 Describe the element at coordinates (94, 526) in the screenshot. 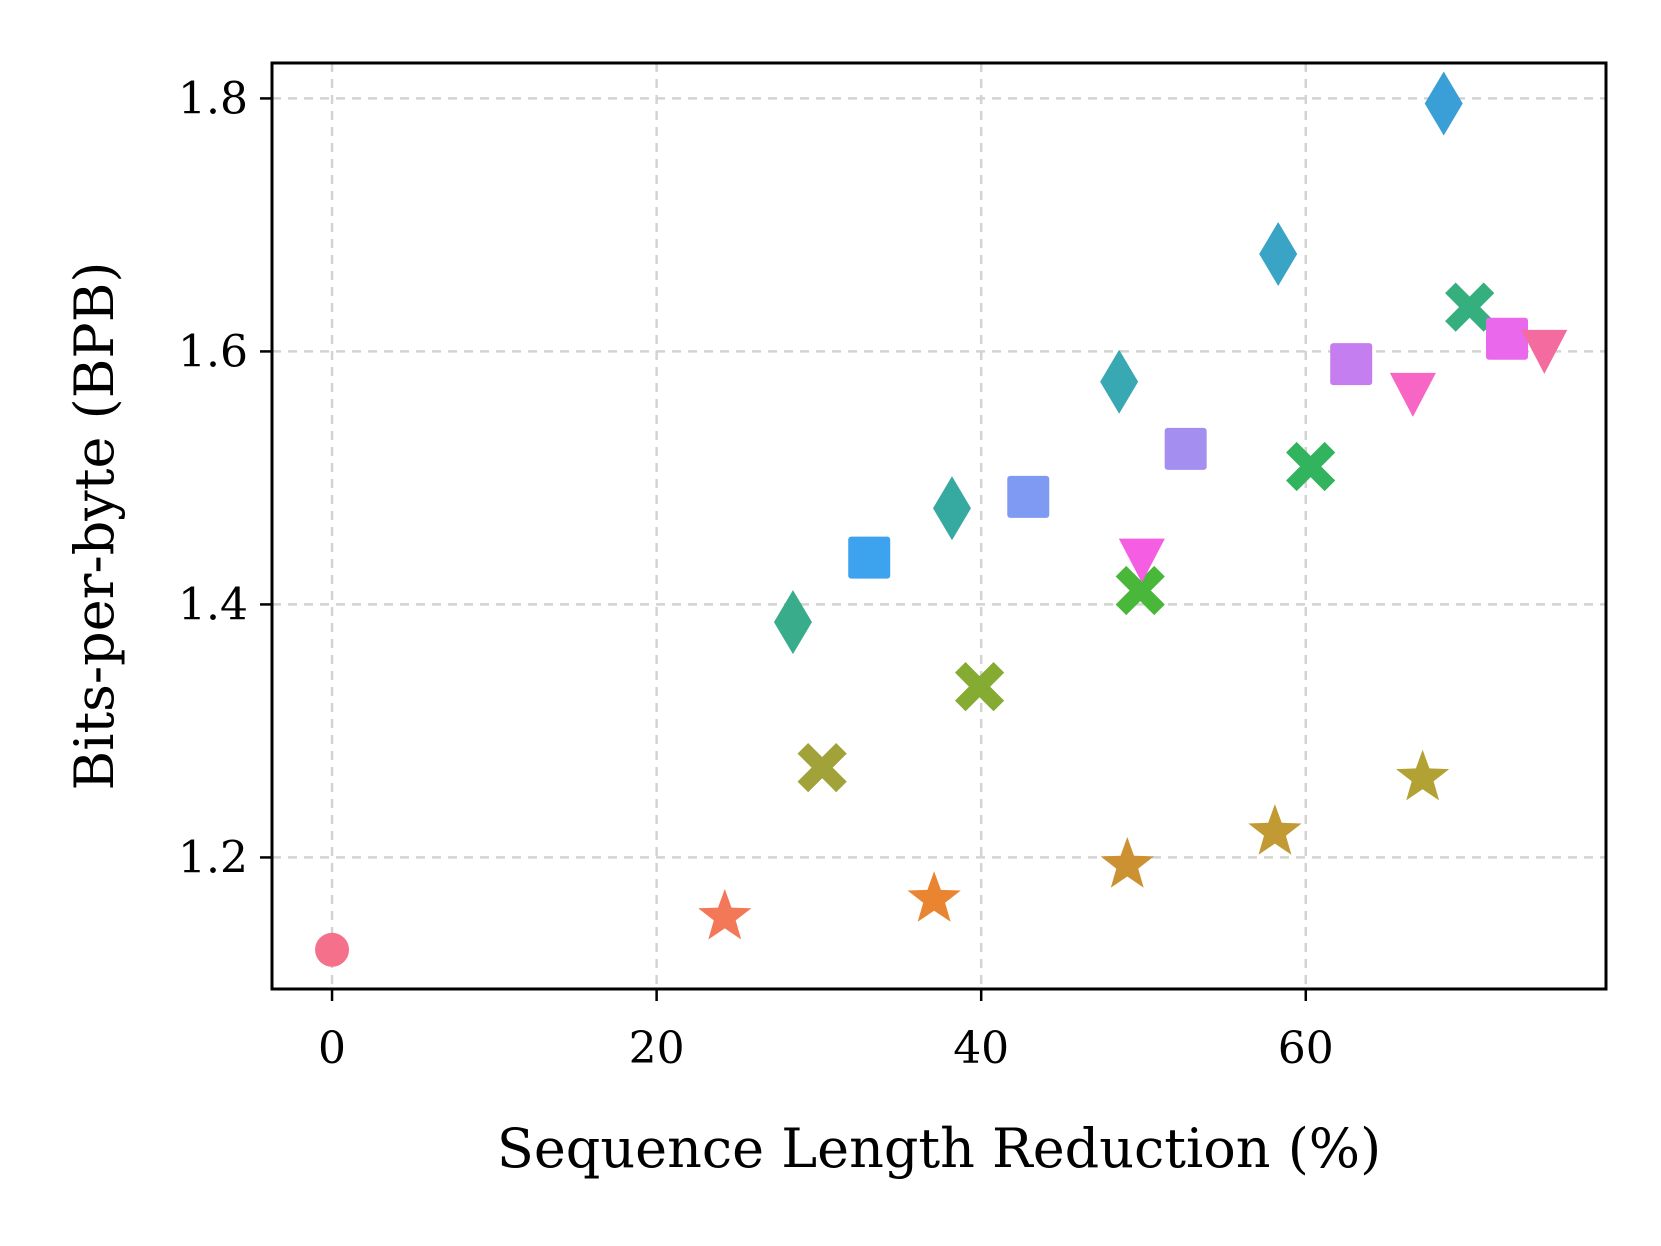

I see `y-axis-label: Bits-per-byte (BPB)` at that location.